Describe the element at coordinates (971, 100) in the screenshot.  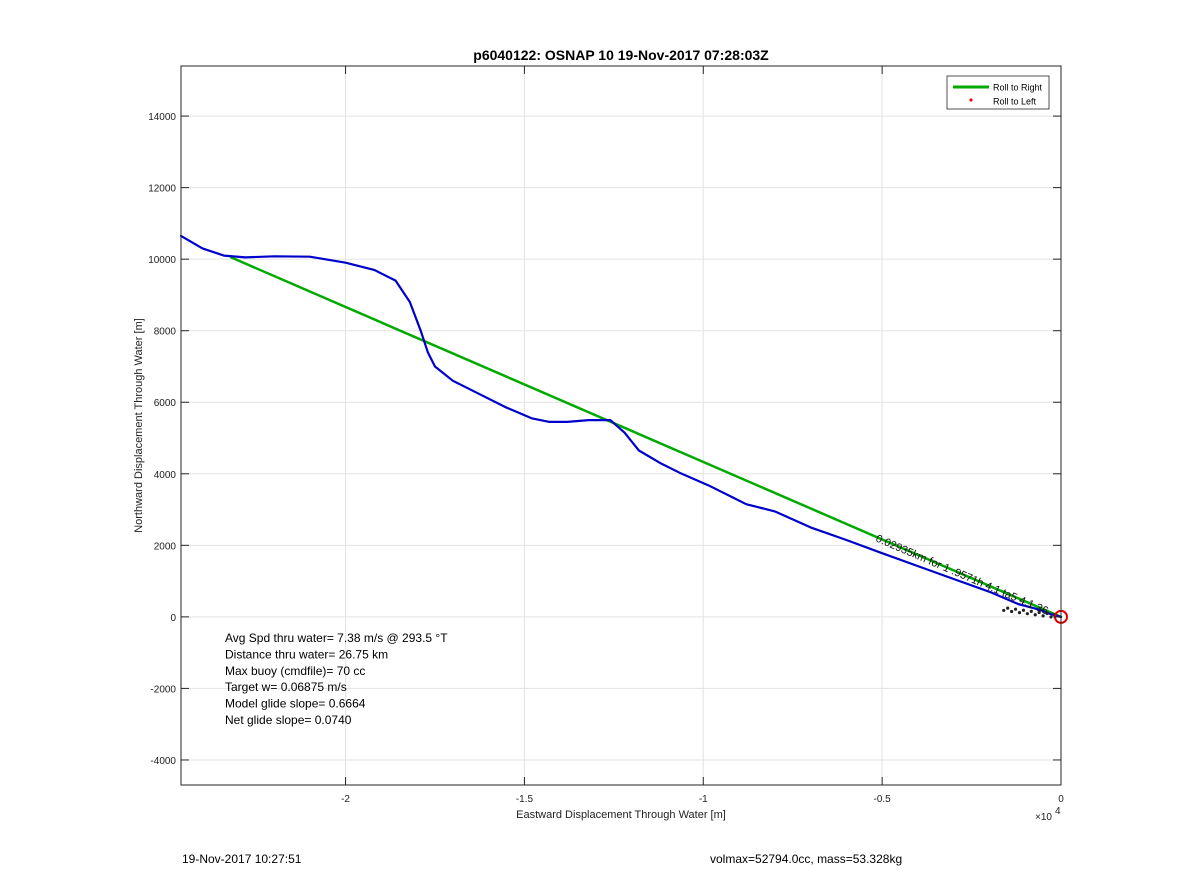
I see `legend-swatch-roll-left` at that location.